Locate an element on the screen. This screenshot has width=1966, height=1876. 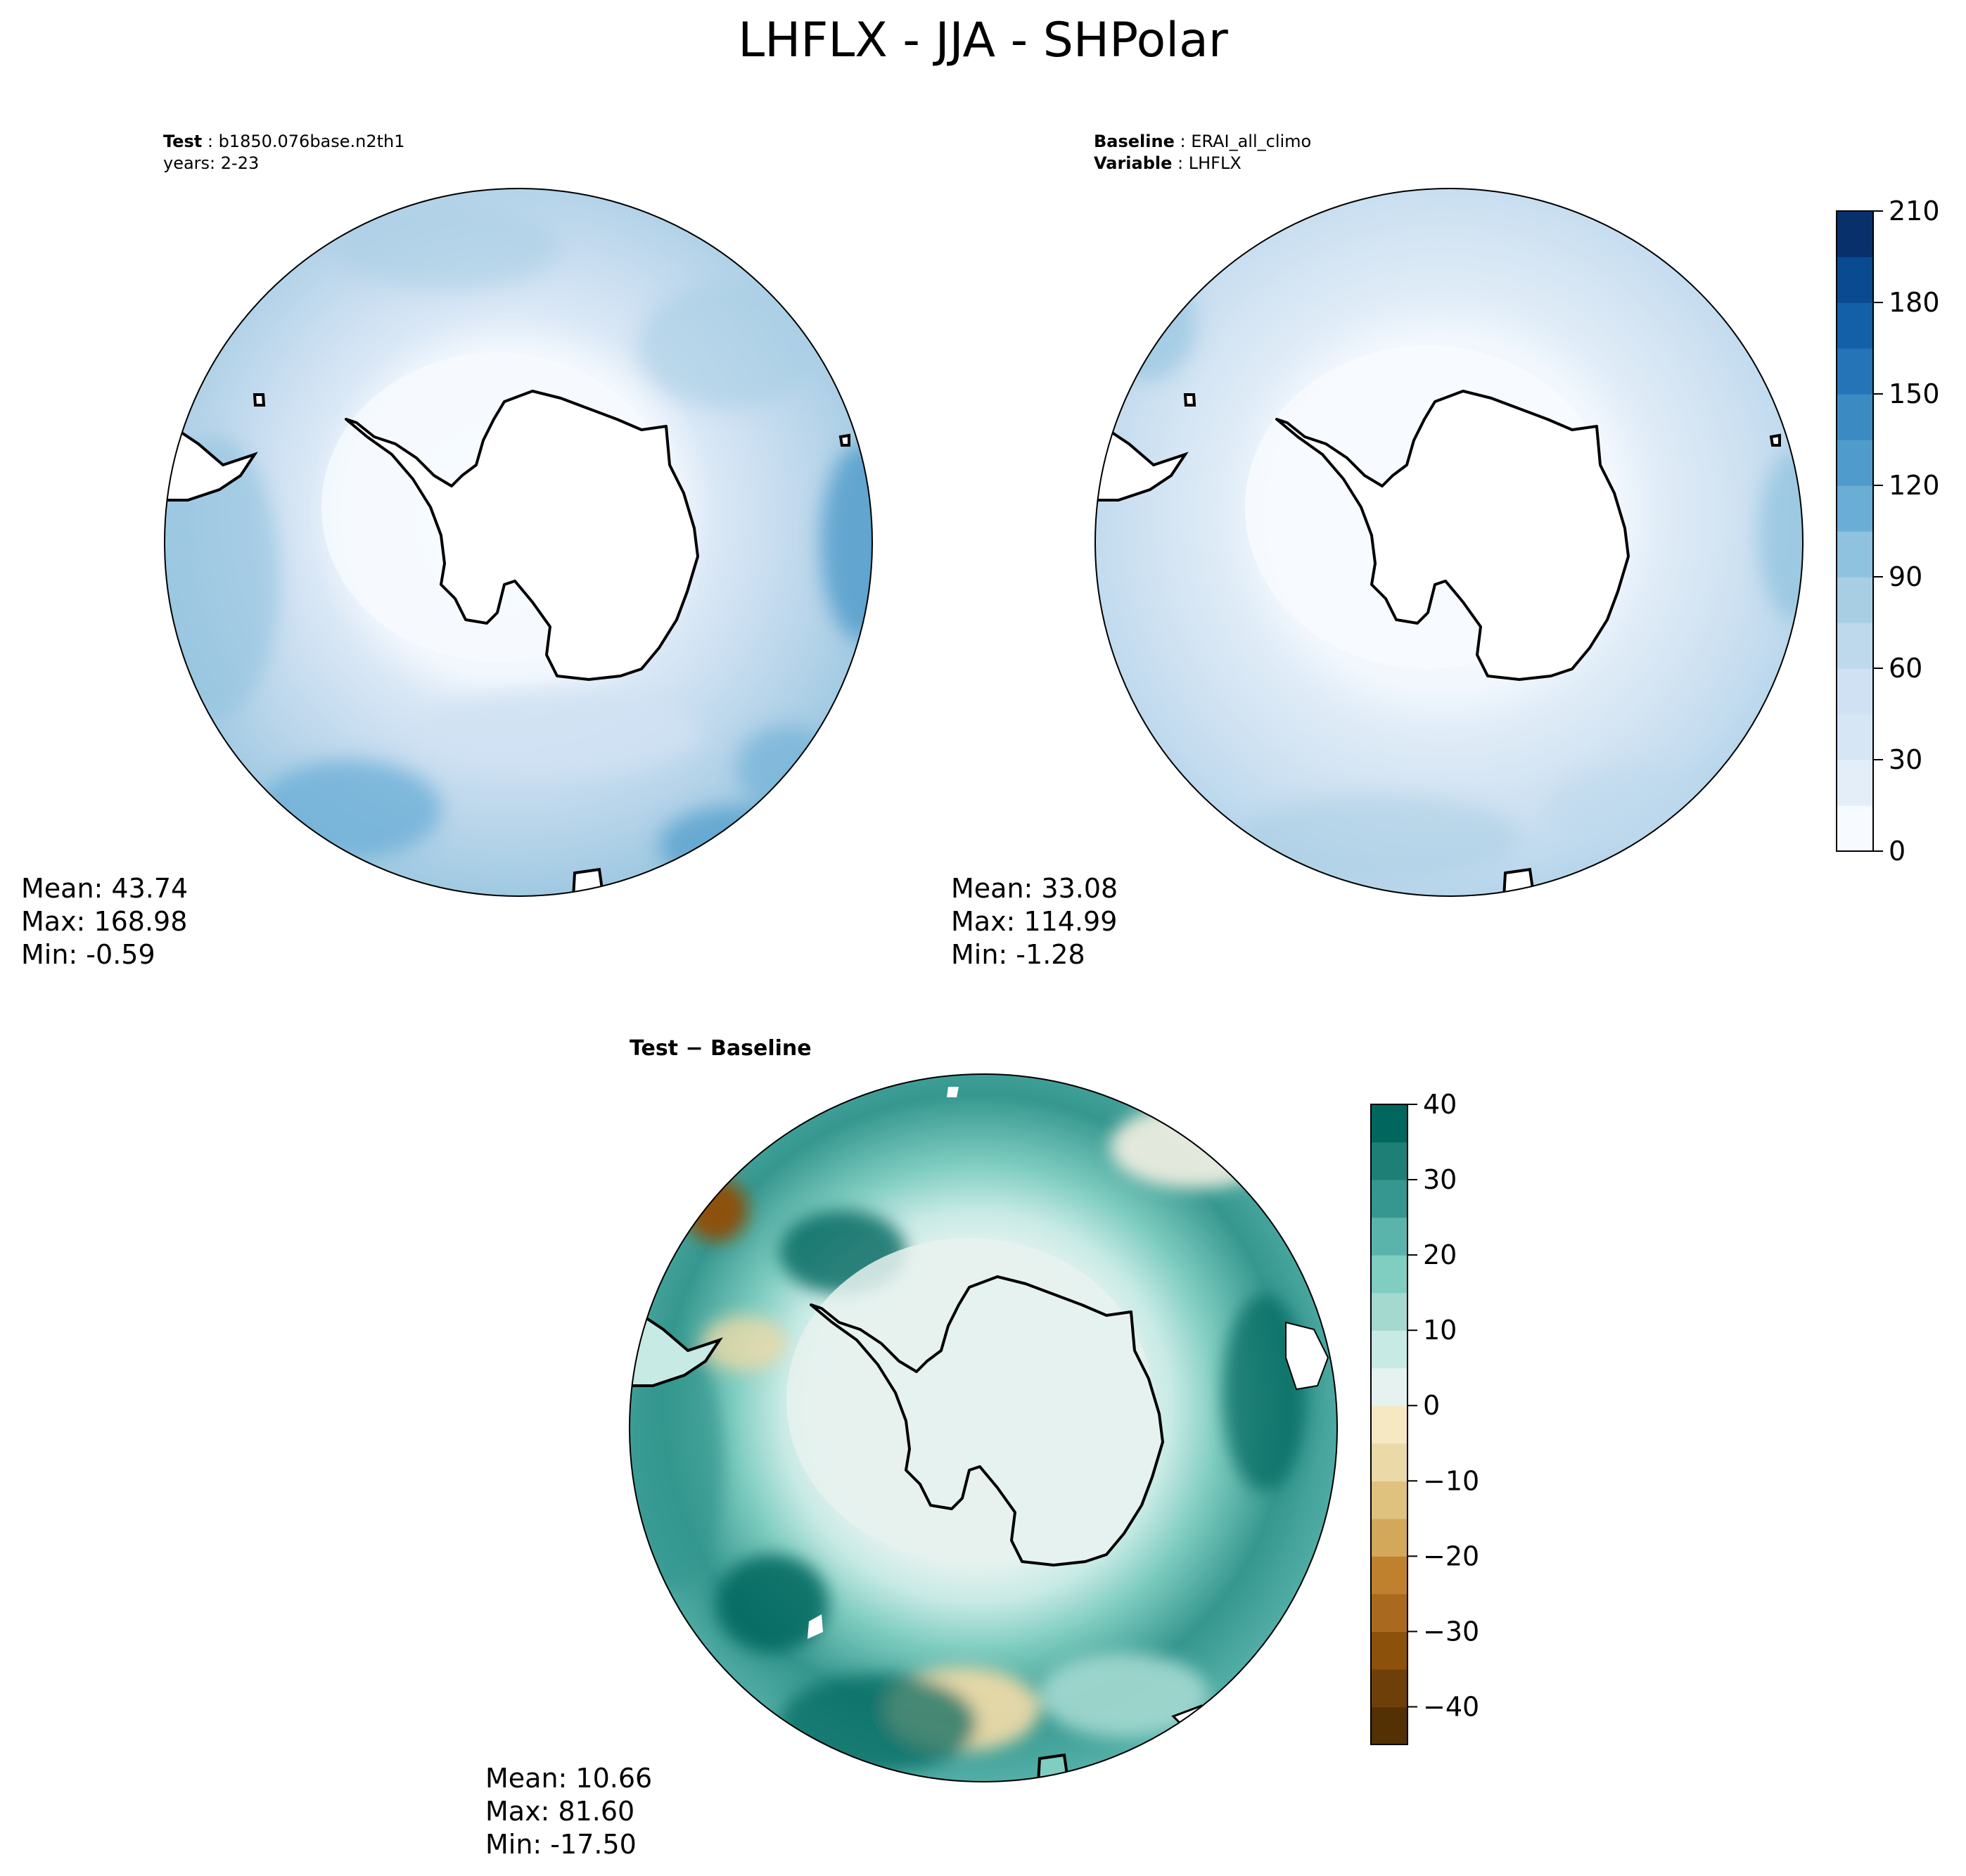
colorbar-brbg-tick-label: 20 is located at coordinates (1440, 1254).